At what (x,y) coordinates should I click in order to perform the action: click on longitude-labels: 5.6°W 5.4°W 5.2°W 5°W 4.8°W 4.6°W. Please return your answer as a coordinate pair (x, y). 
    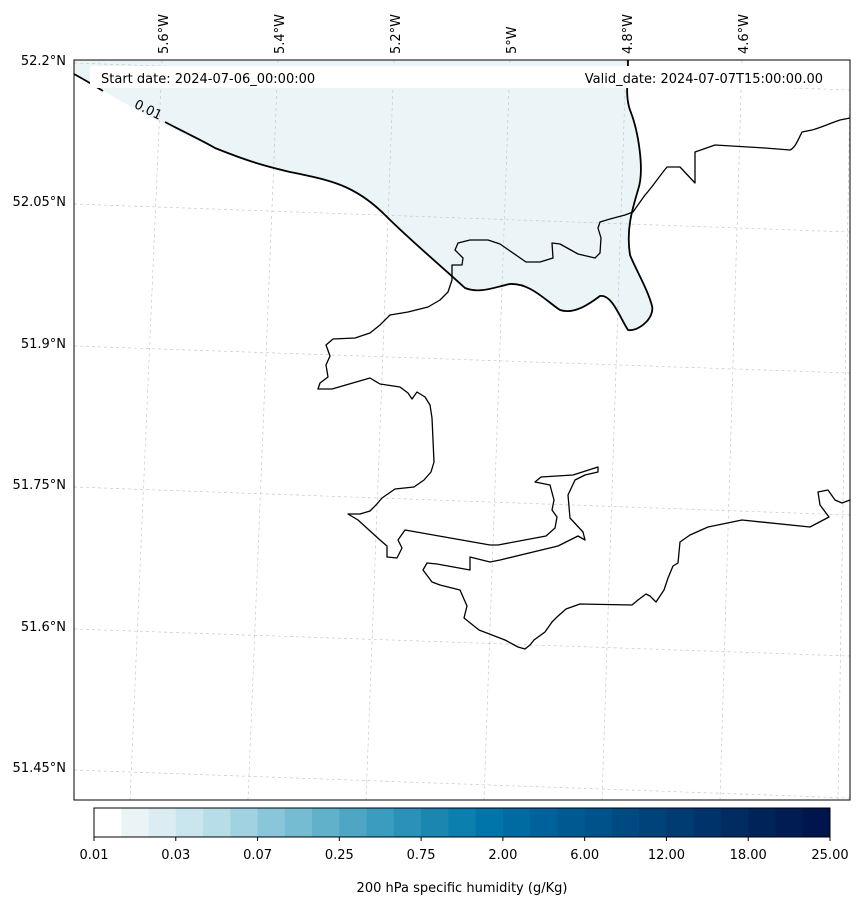
    Looking at the image, I should click on (454, 34).